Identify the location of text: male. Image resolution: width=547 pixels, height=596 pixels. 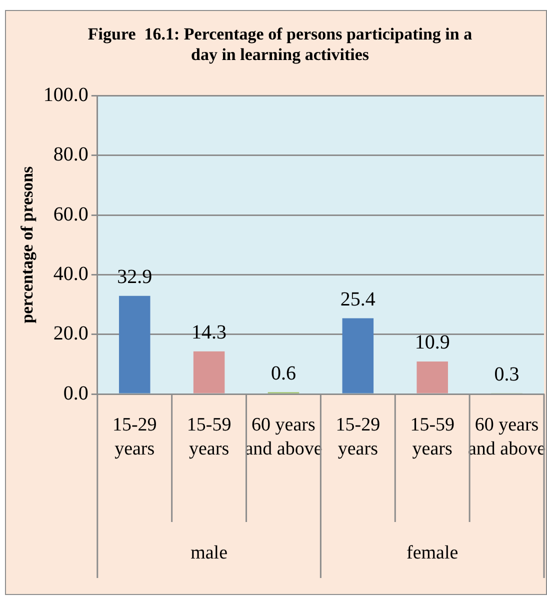
(209, 553).